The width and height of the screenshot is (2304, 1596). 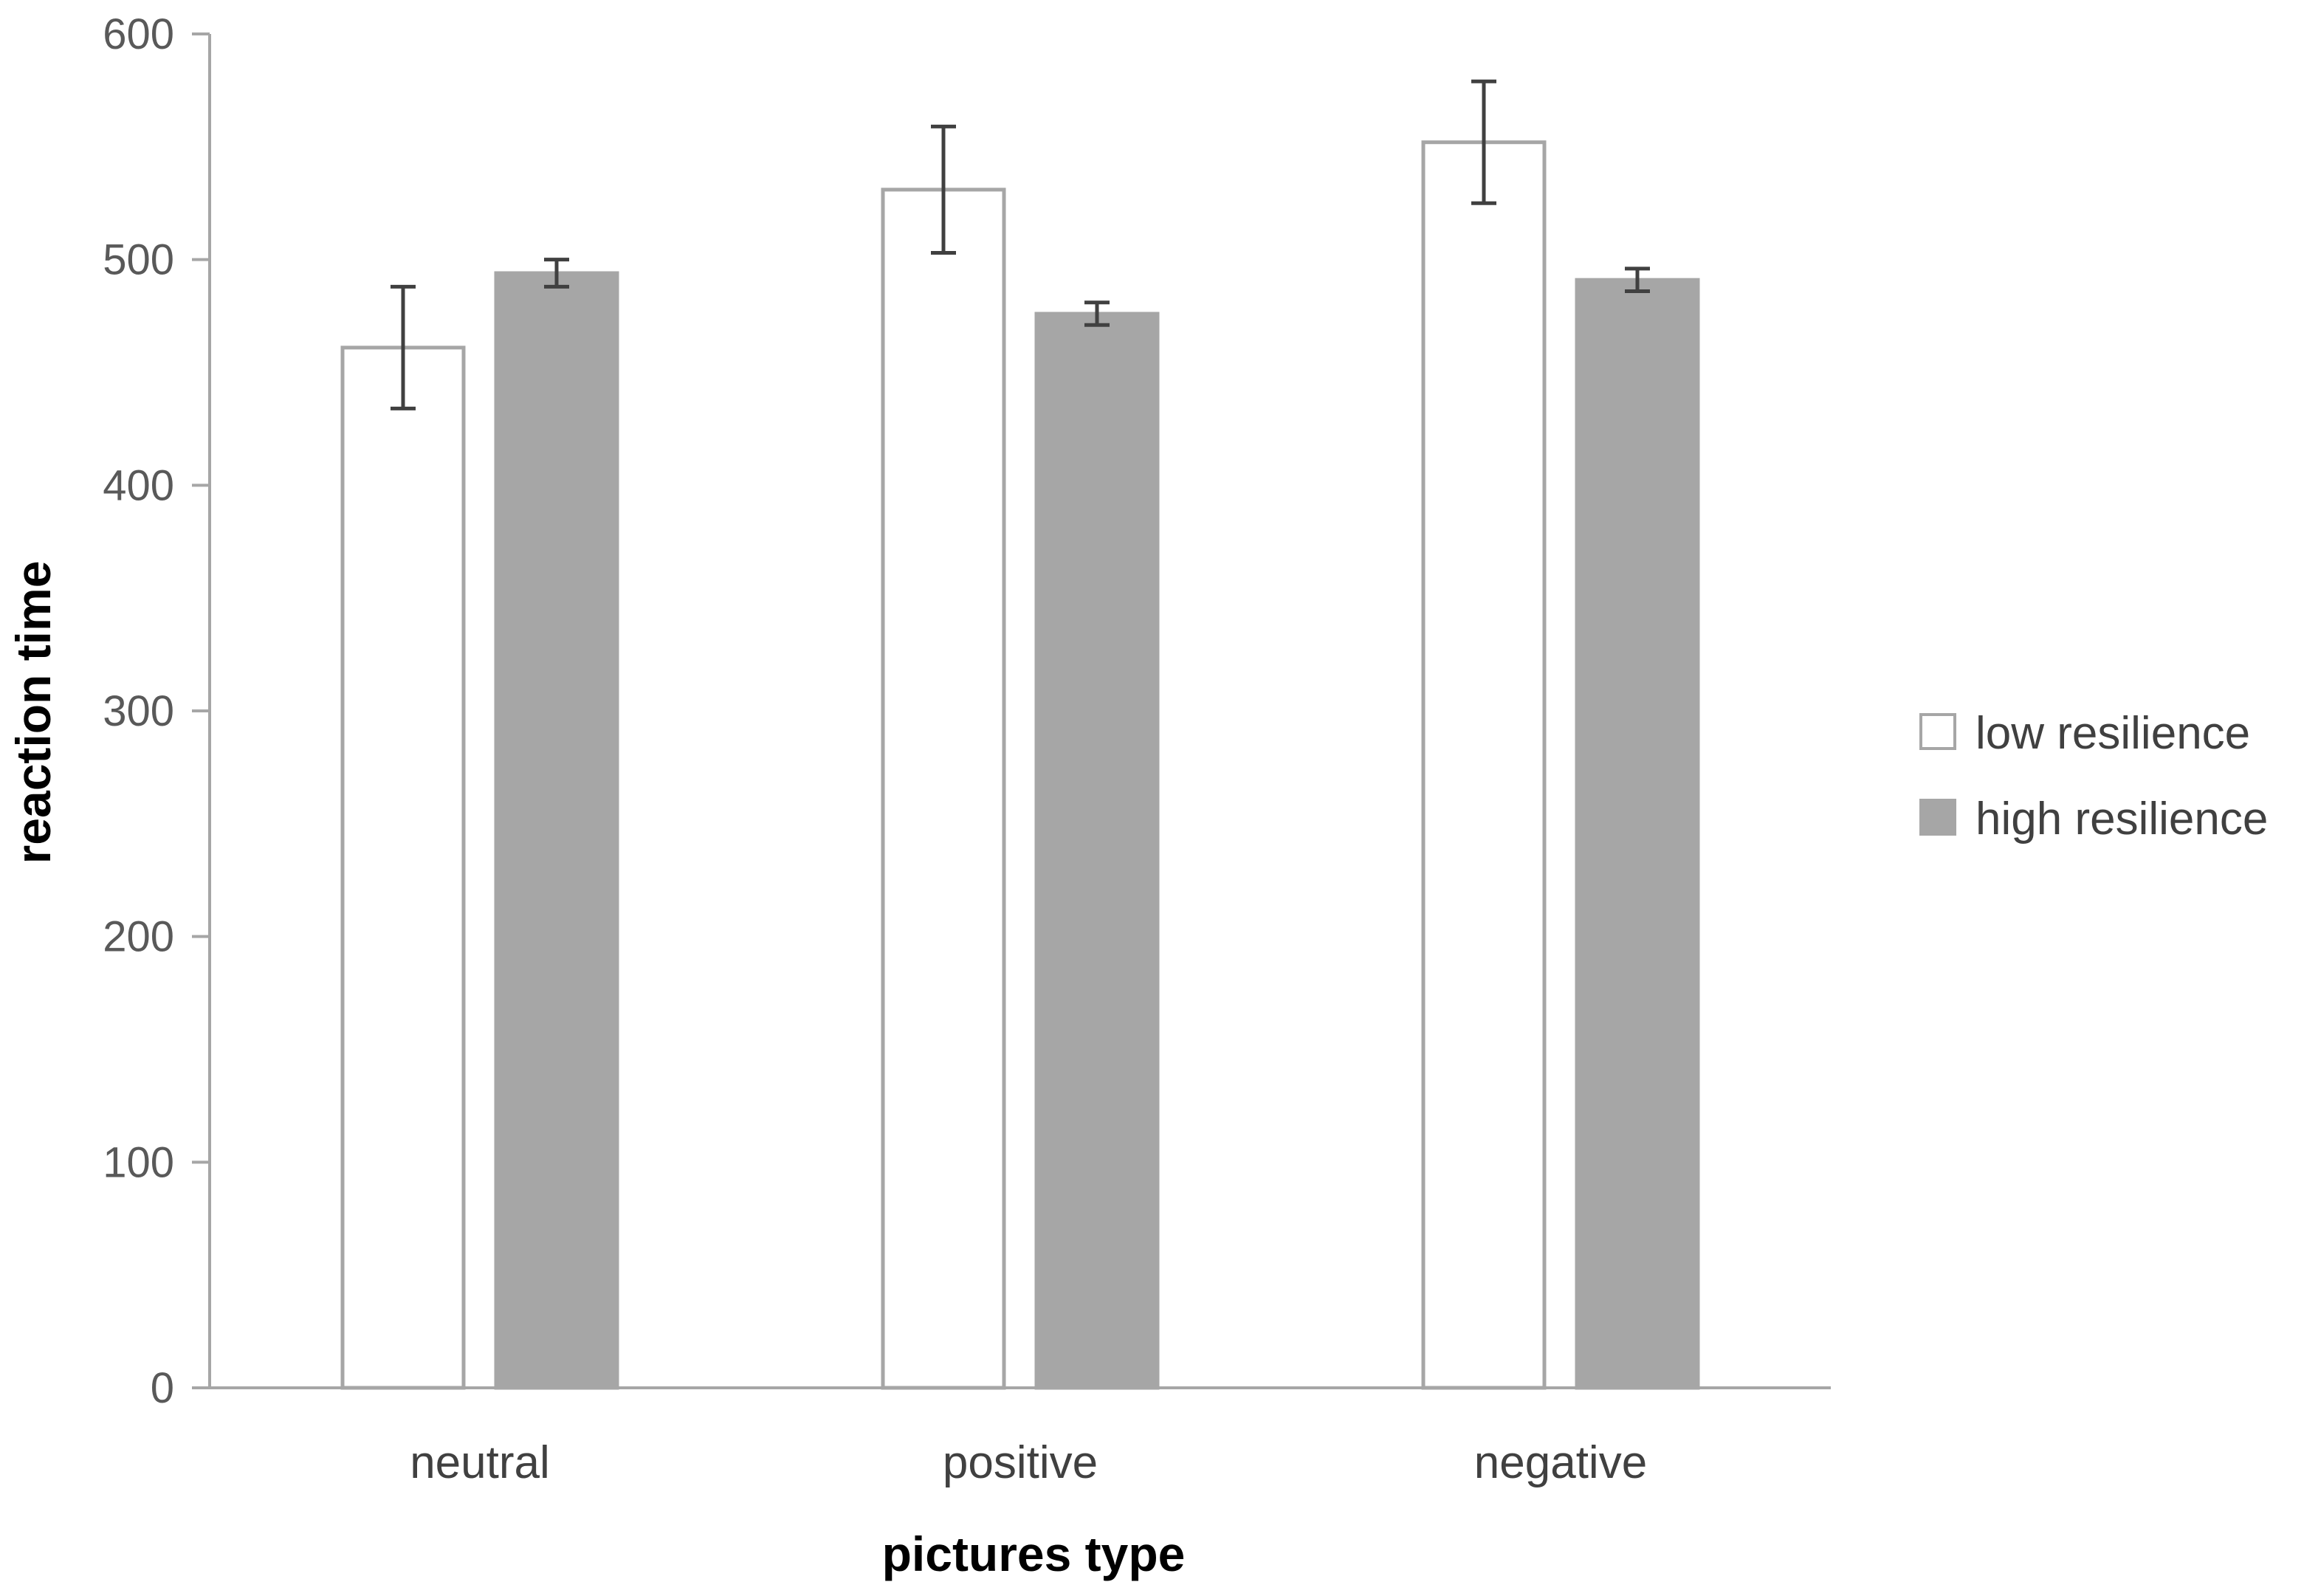 I want to click on legend-item-low-resilience: low resilience, so click(x=2084, y=733).